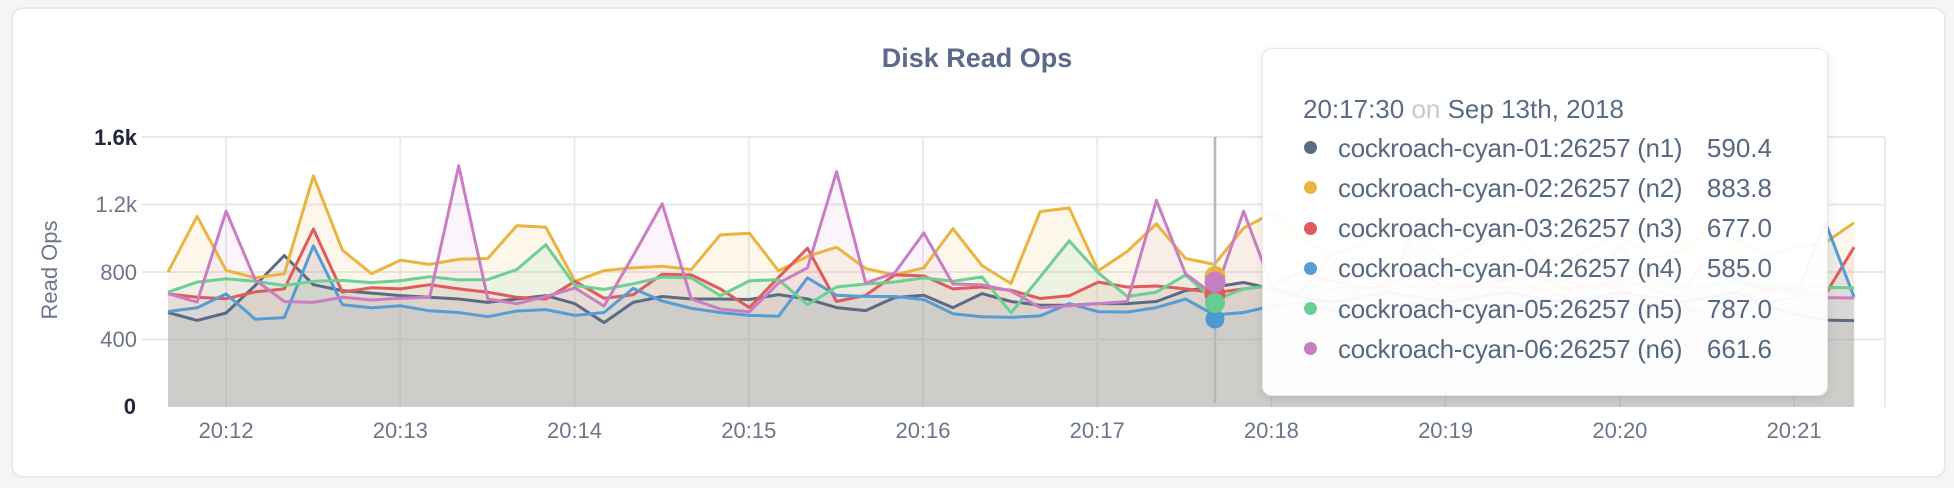  Describe the element at coordinates (116, 137) in the screenshot. I see `svg-text: 1.6k` at that location.